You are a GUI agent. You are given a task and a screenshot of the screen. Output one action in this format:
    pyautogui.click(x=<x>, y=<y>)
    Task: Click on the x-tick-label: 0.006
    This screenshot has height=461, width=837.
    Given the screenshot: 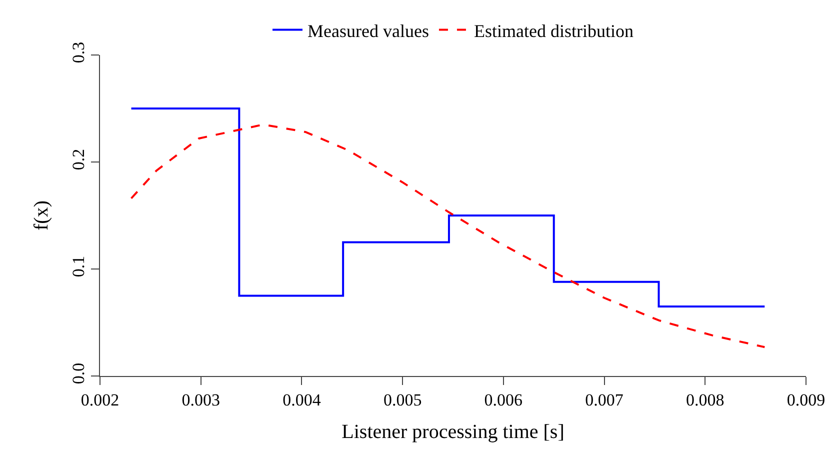 What is the action you would take?
    pyautogui.click(x=503, y=400)
    